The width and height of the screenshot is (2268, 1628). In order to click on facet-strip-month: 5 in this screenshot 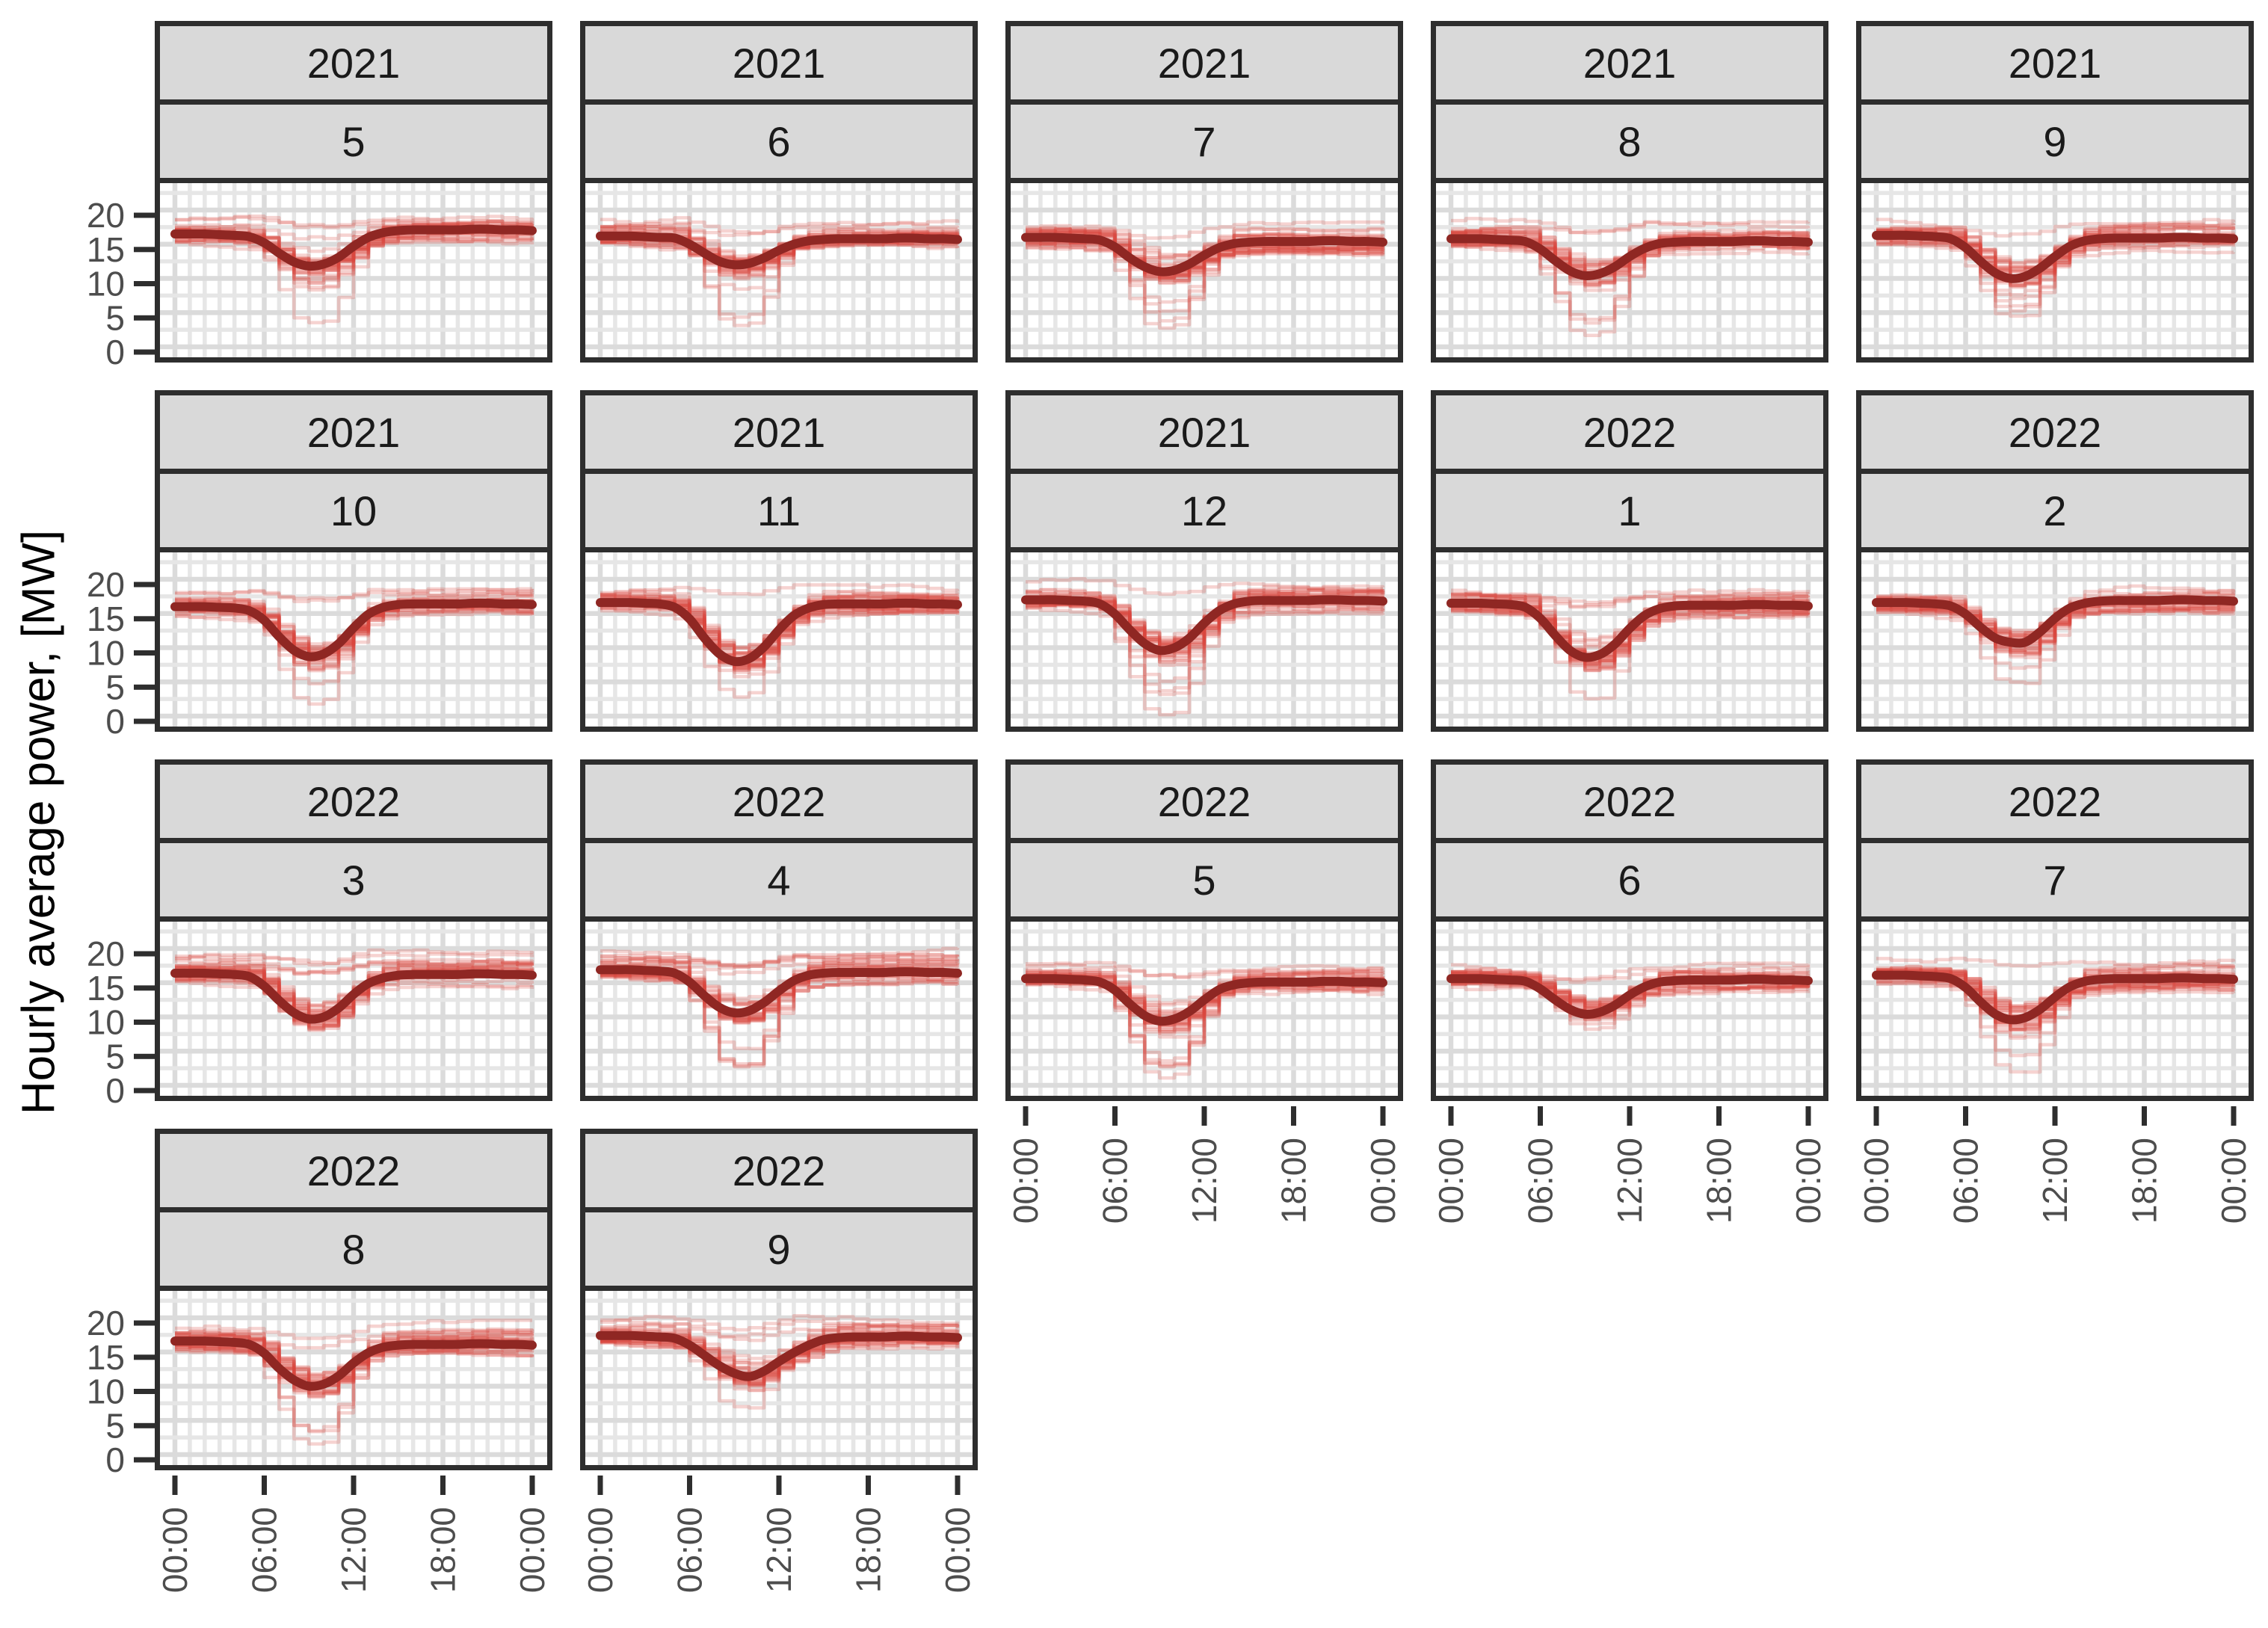, I will do `click(1204, 880)`.